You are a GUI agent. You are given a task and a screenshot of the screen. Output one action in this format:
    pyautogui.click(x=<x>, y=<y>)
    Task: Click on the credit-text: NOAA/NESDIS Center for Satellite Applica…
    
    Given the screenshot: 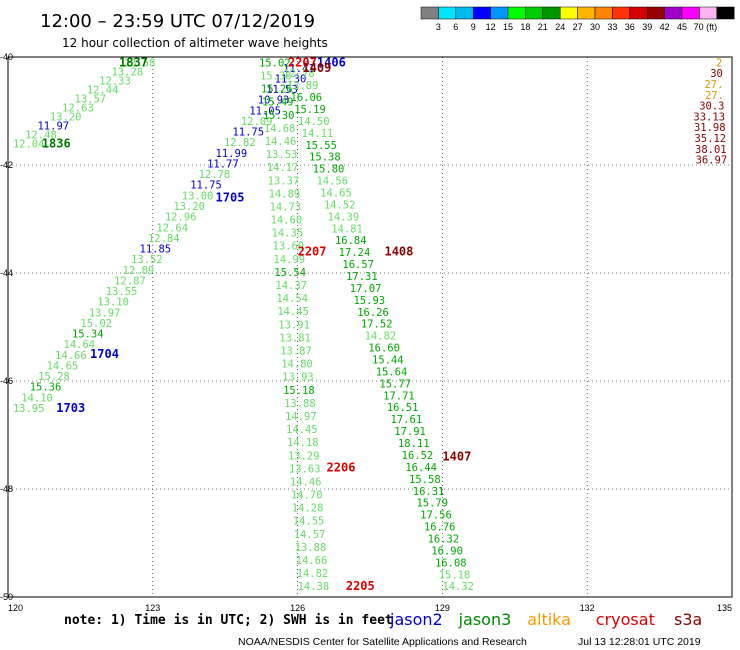 What is the action you would take?
    pyautogui.click(x=382, y=642)
    